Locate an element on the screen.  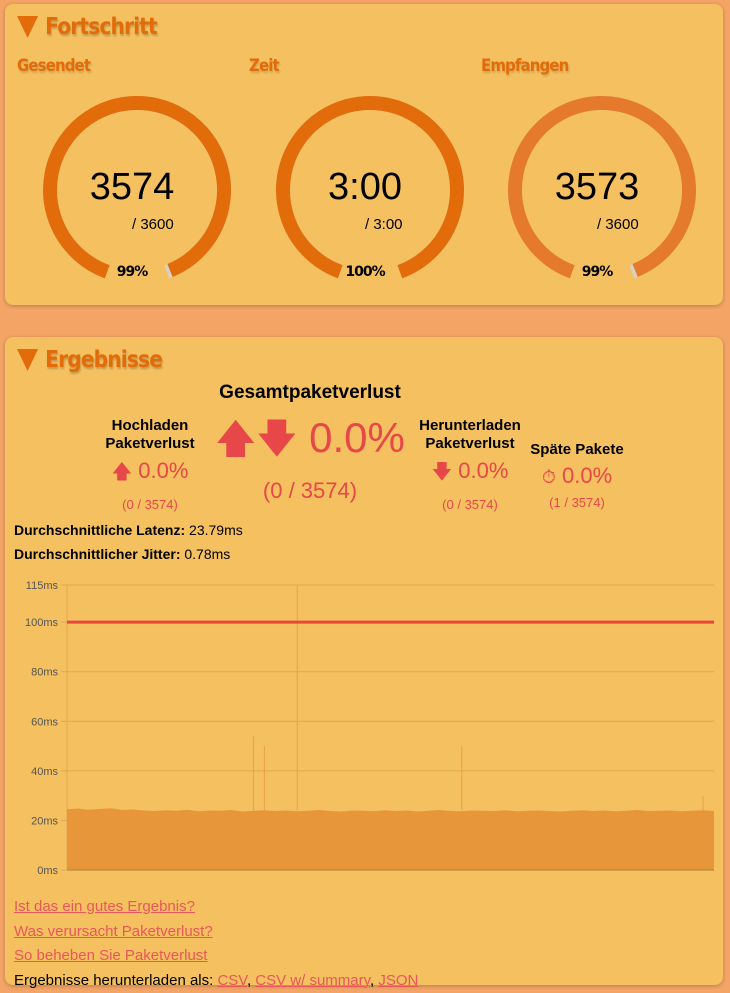
y-tick-label: 20ms is located at coordinates (44, 821).